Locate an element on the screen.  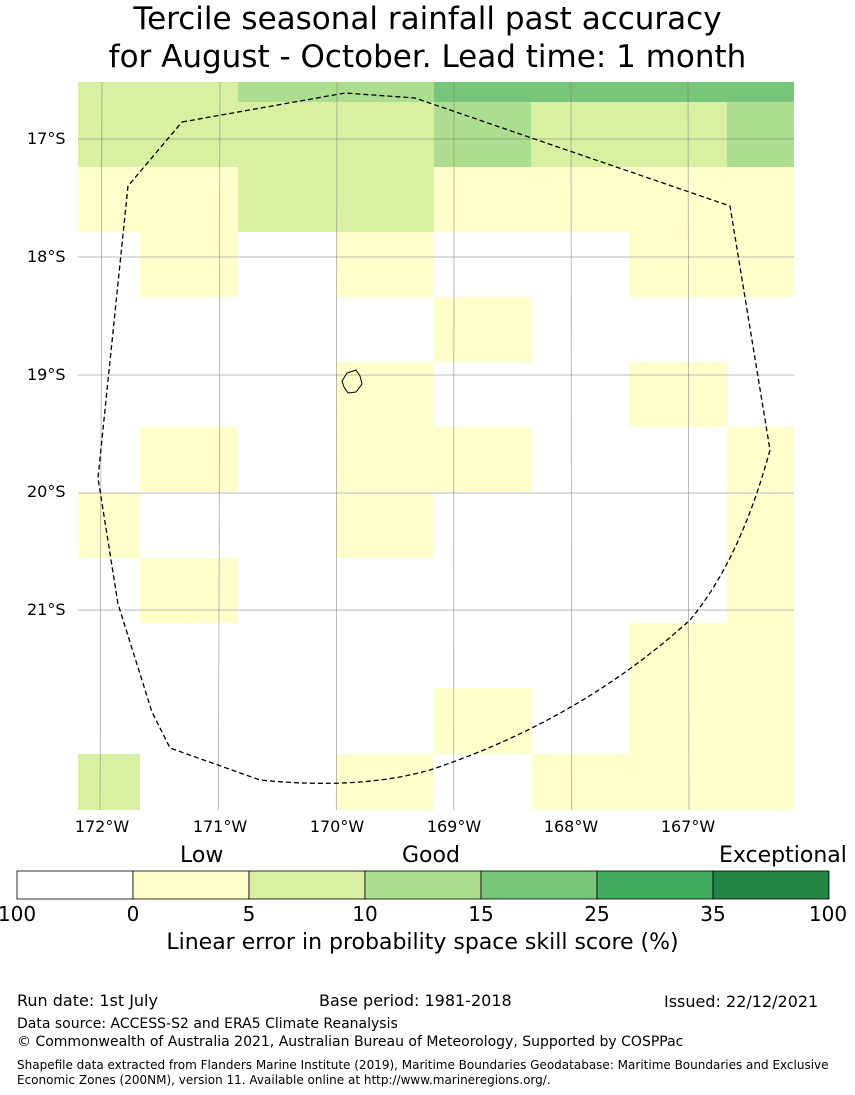
lon-label-170w: 170°W is located at coordinates (337, 826).